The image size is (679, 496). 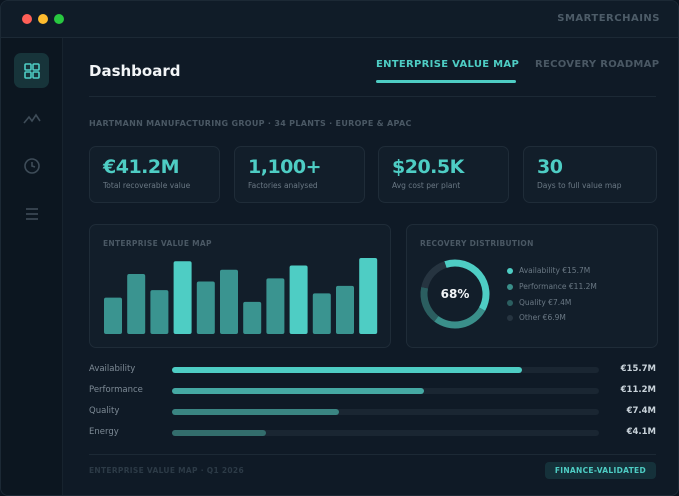 What do you see at coordinates (283, 185) in the screenshot?
I see `kpi-label: Factories analysed` at bounding box center [283, 185].